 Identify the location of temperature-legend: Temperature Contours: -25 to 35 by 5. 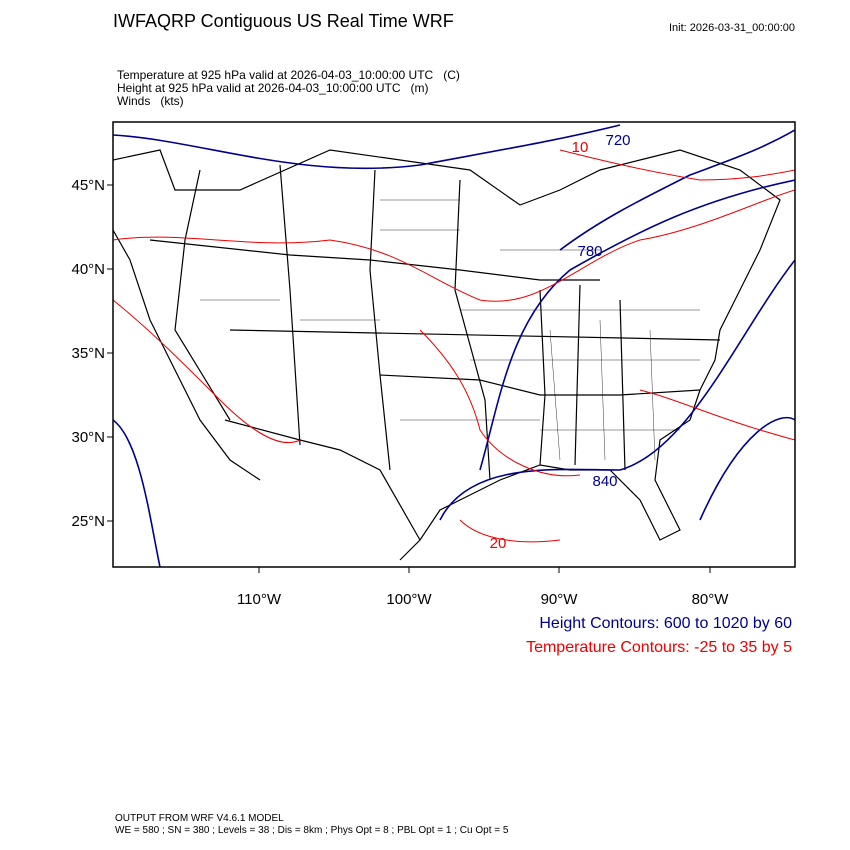
(659, 647).